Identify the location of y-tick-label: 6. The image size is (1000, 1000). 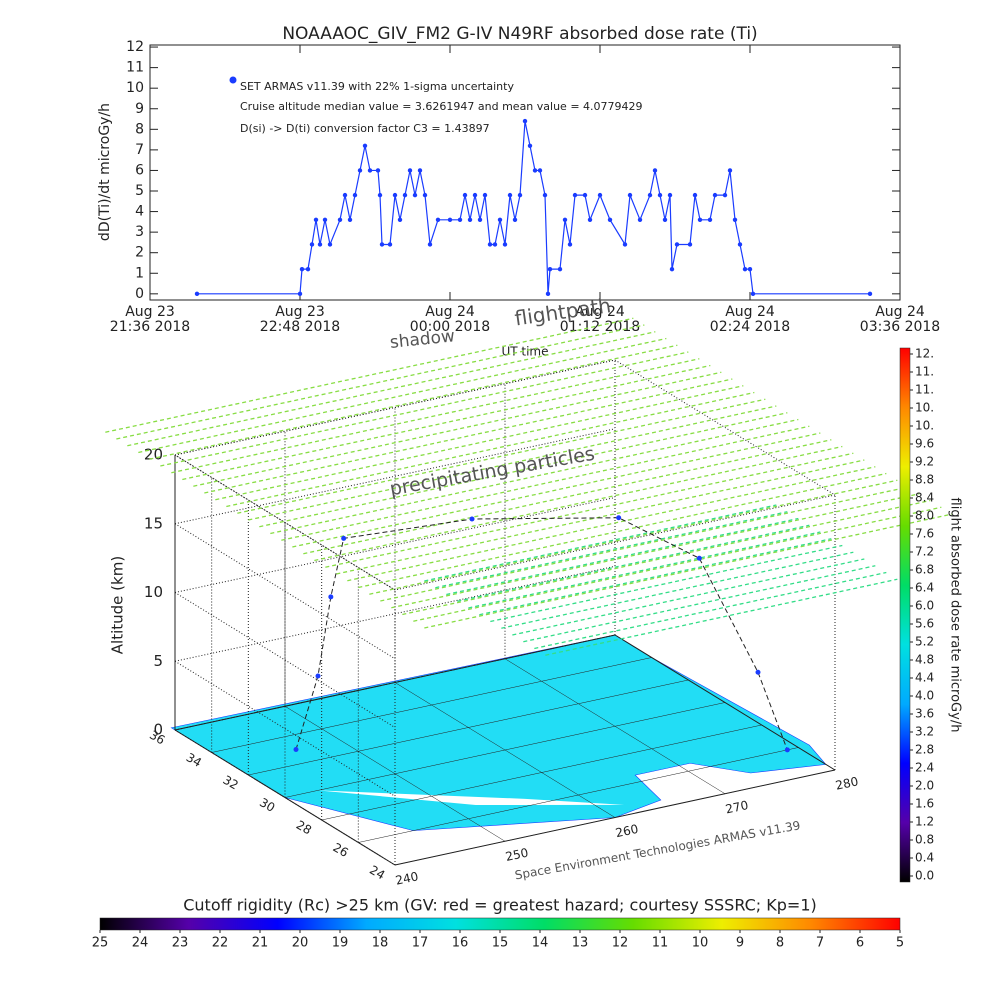
(139, 170).